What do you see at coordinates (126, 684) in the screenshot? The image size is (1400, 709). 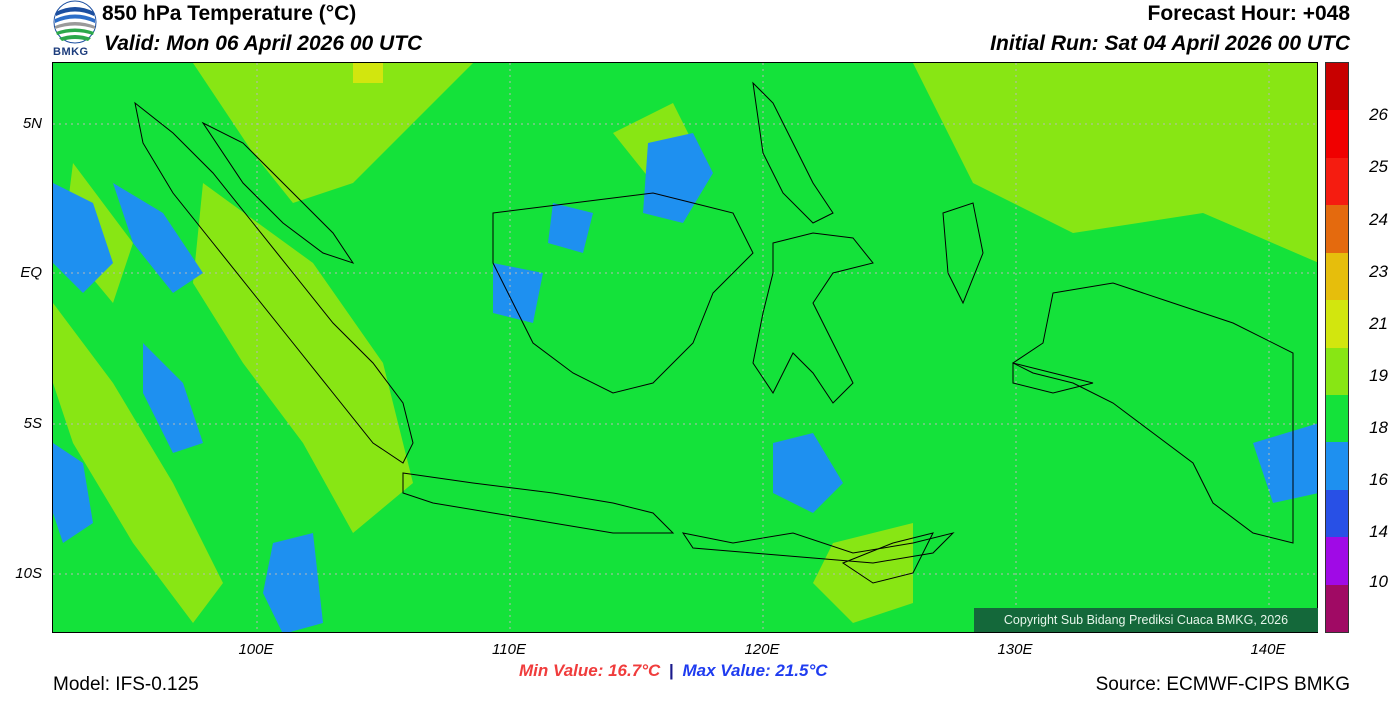 I see `model-label: Model: IFS-0.125` at bounding box center [126, 684].